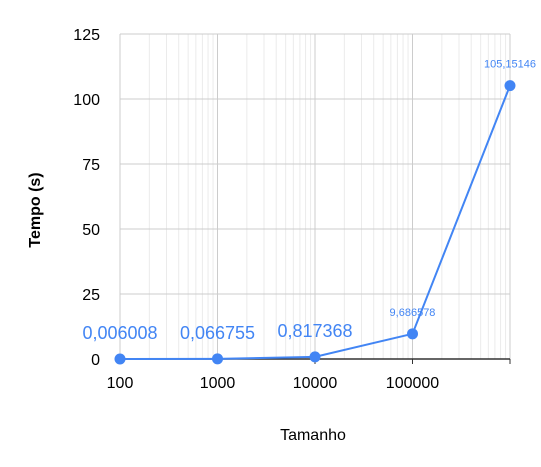  Describe the element at coordinates (218, 383) in the screenshot. I see `x-tick-label: 1000` at that location.